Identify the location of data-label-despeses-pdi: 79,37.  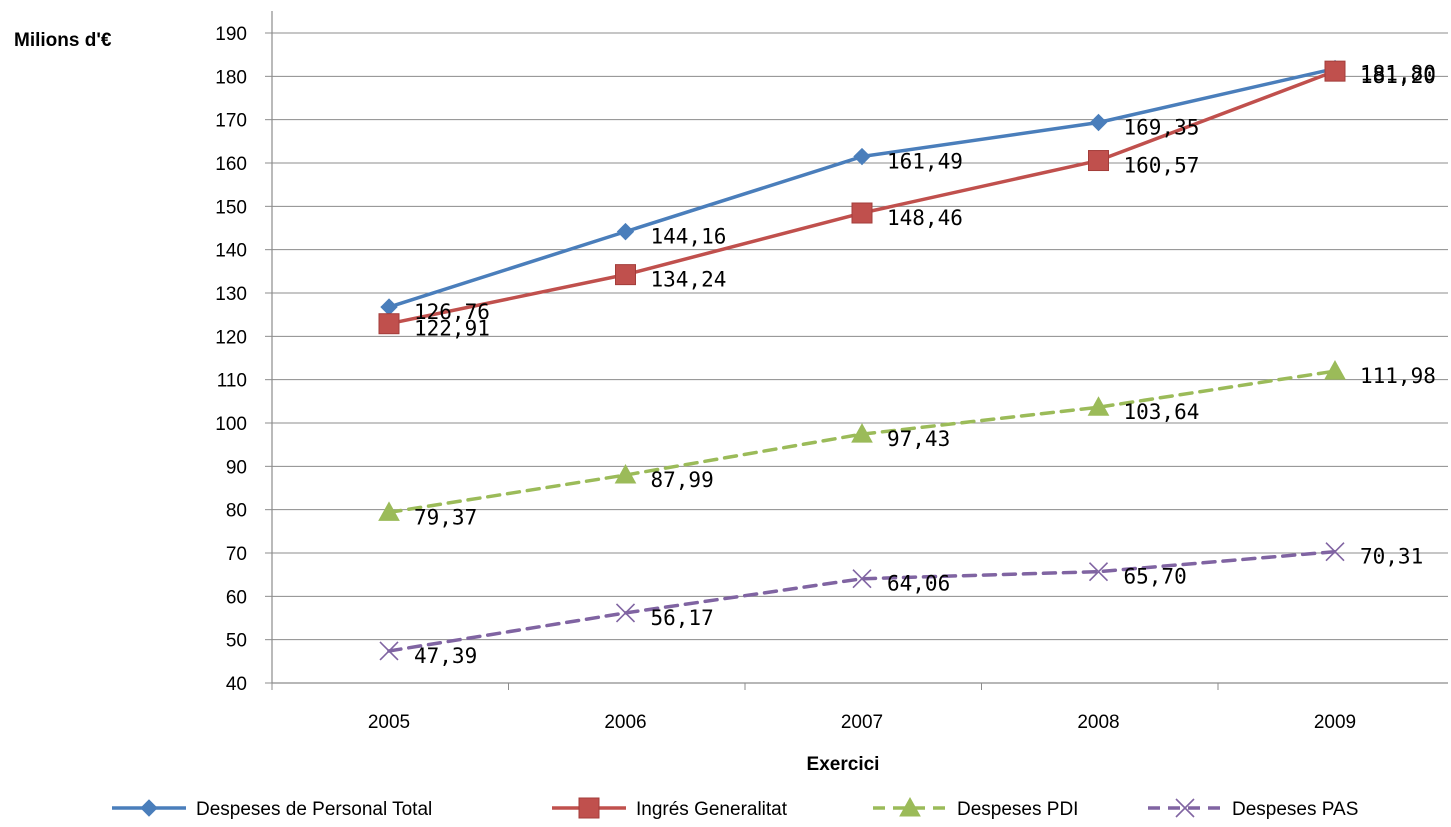
(445, 517).